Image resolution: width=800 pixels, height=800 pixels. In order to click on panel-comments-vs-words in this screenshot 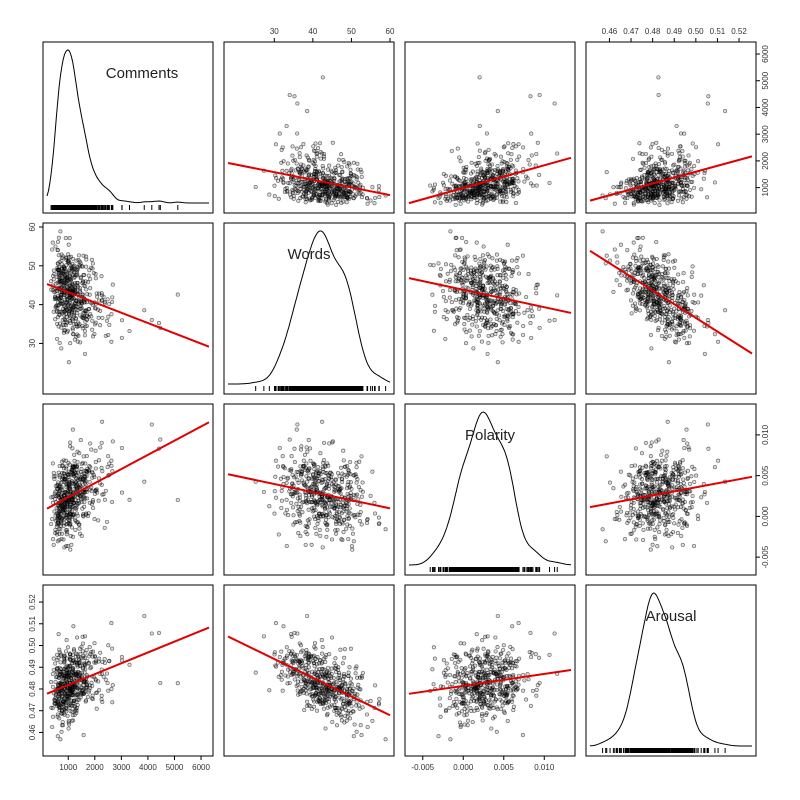, I will do `click(309, 127)`.